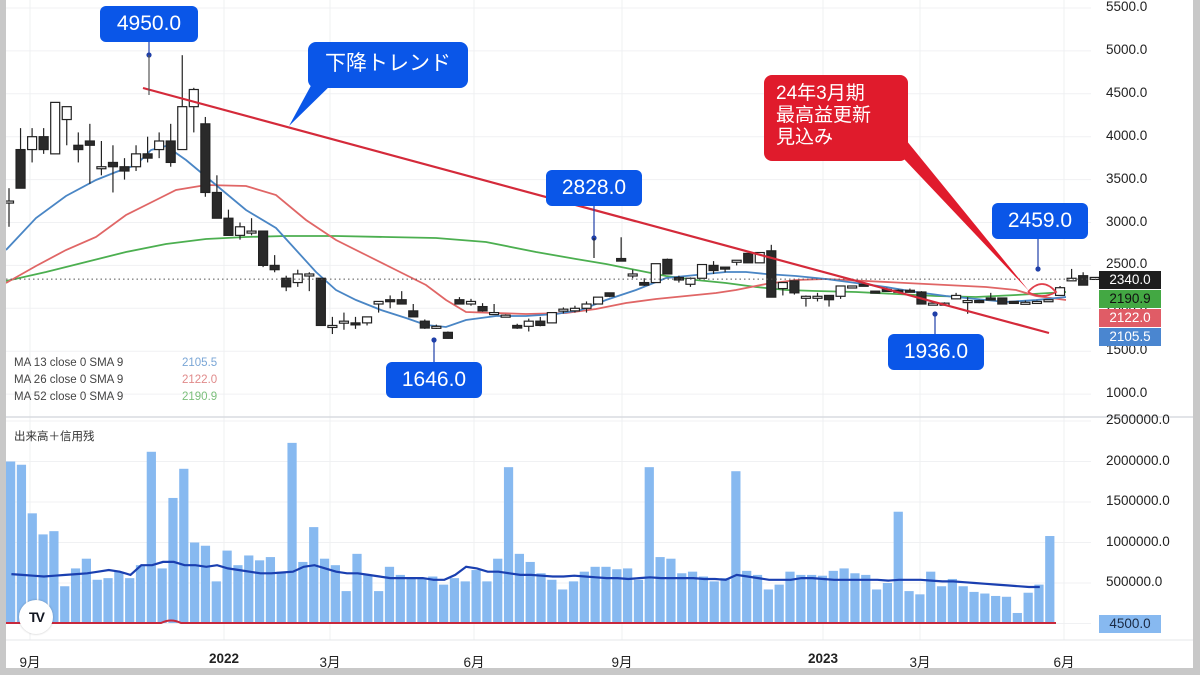 The height and width of the screenshot is (675, 1200). What do you see at coordinates (224, 658) in the screenshot?
I see `time-tick-label: 2022` at bounding box center [224, 658].